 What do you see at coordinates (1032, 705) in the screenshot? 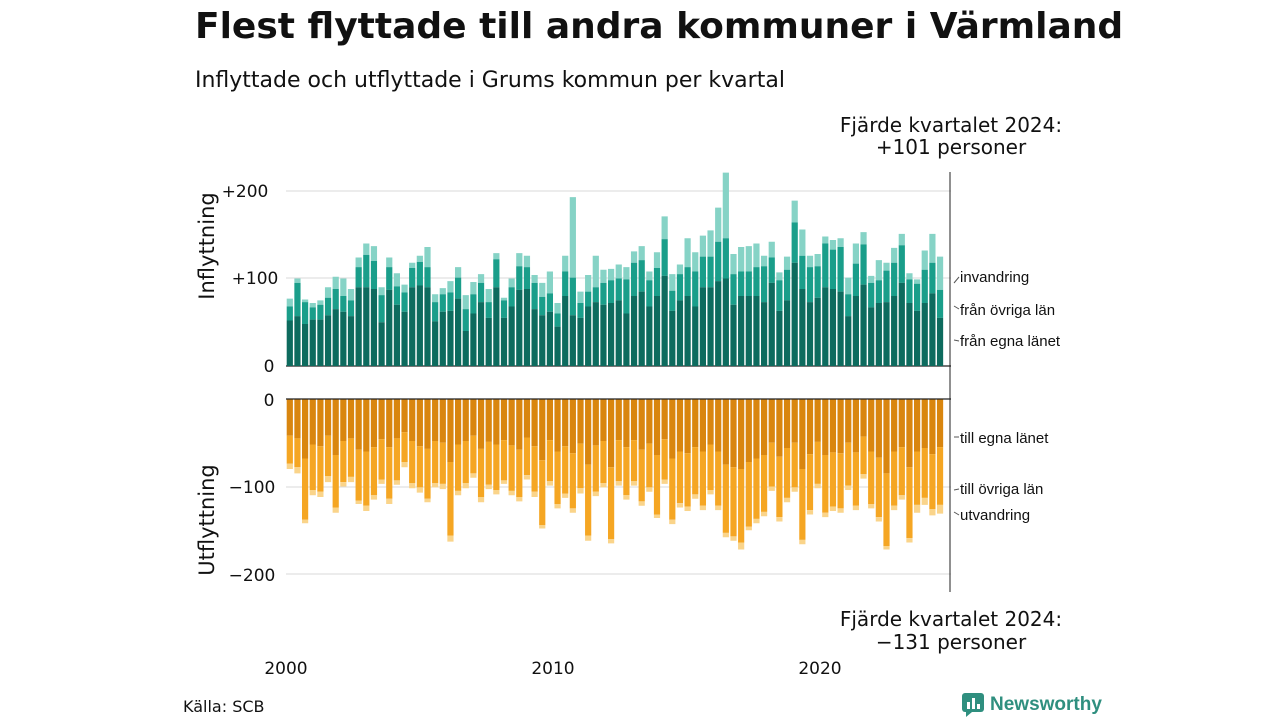
I see `brand-logo: Newsworthy` at bounding box center [1032, 705].